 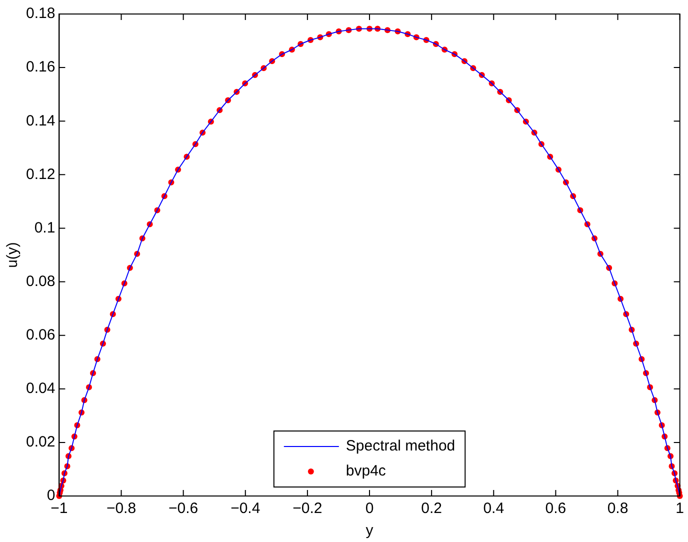 I want to click on x-tick-label: 0, so click(x=369, y=509).